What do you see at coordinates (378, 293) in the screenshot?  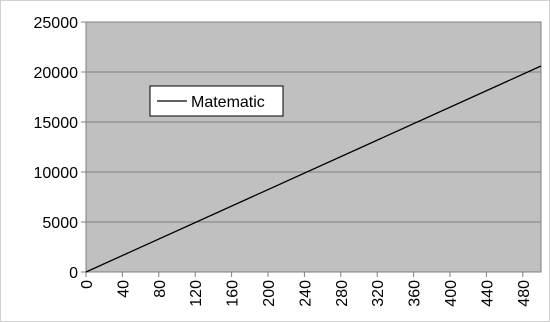 I see `x-tick-label: 320` at bounding box center [378, 293].